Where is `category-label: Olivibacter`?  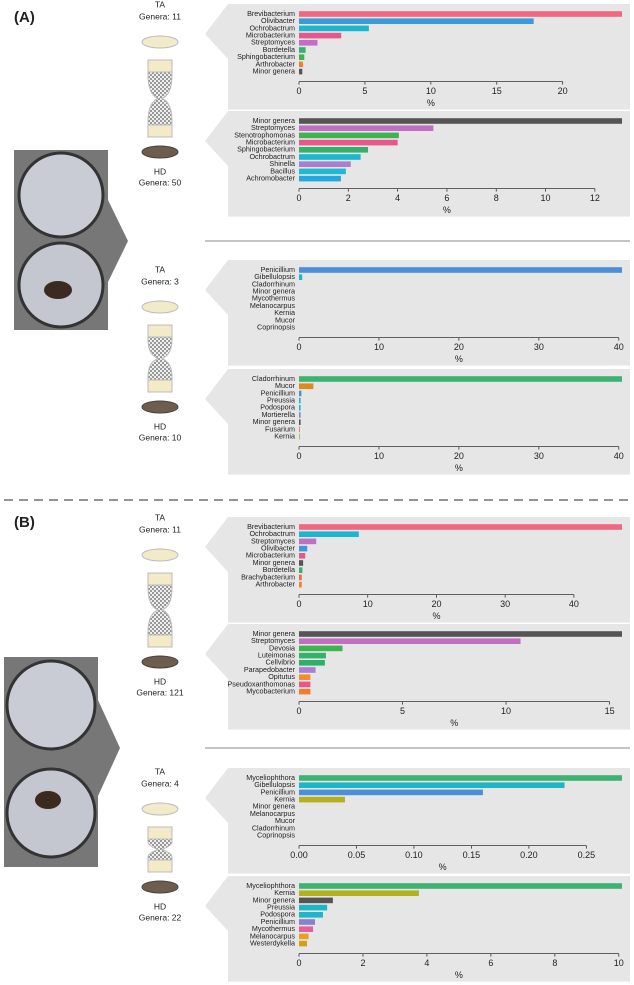
category-label: Olivibacter is located at coordinates (278, 20).